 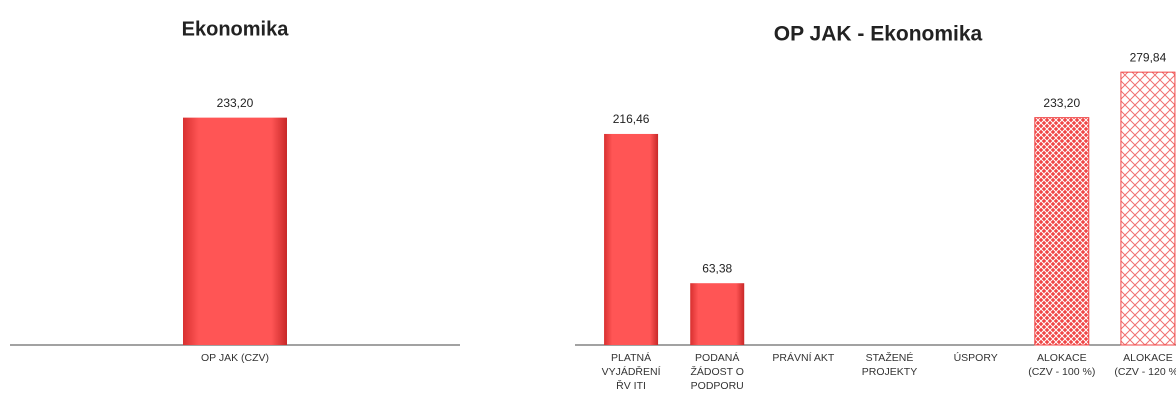 I want to click on x-tick-label: ALOKACE (CZV - 100 %), so click(x=1062, y=365).